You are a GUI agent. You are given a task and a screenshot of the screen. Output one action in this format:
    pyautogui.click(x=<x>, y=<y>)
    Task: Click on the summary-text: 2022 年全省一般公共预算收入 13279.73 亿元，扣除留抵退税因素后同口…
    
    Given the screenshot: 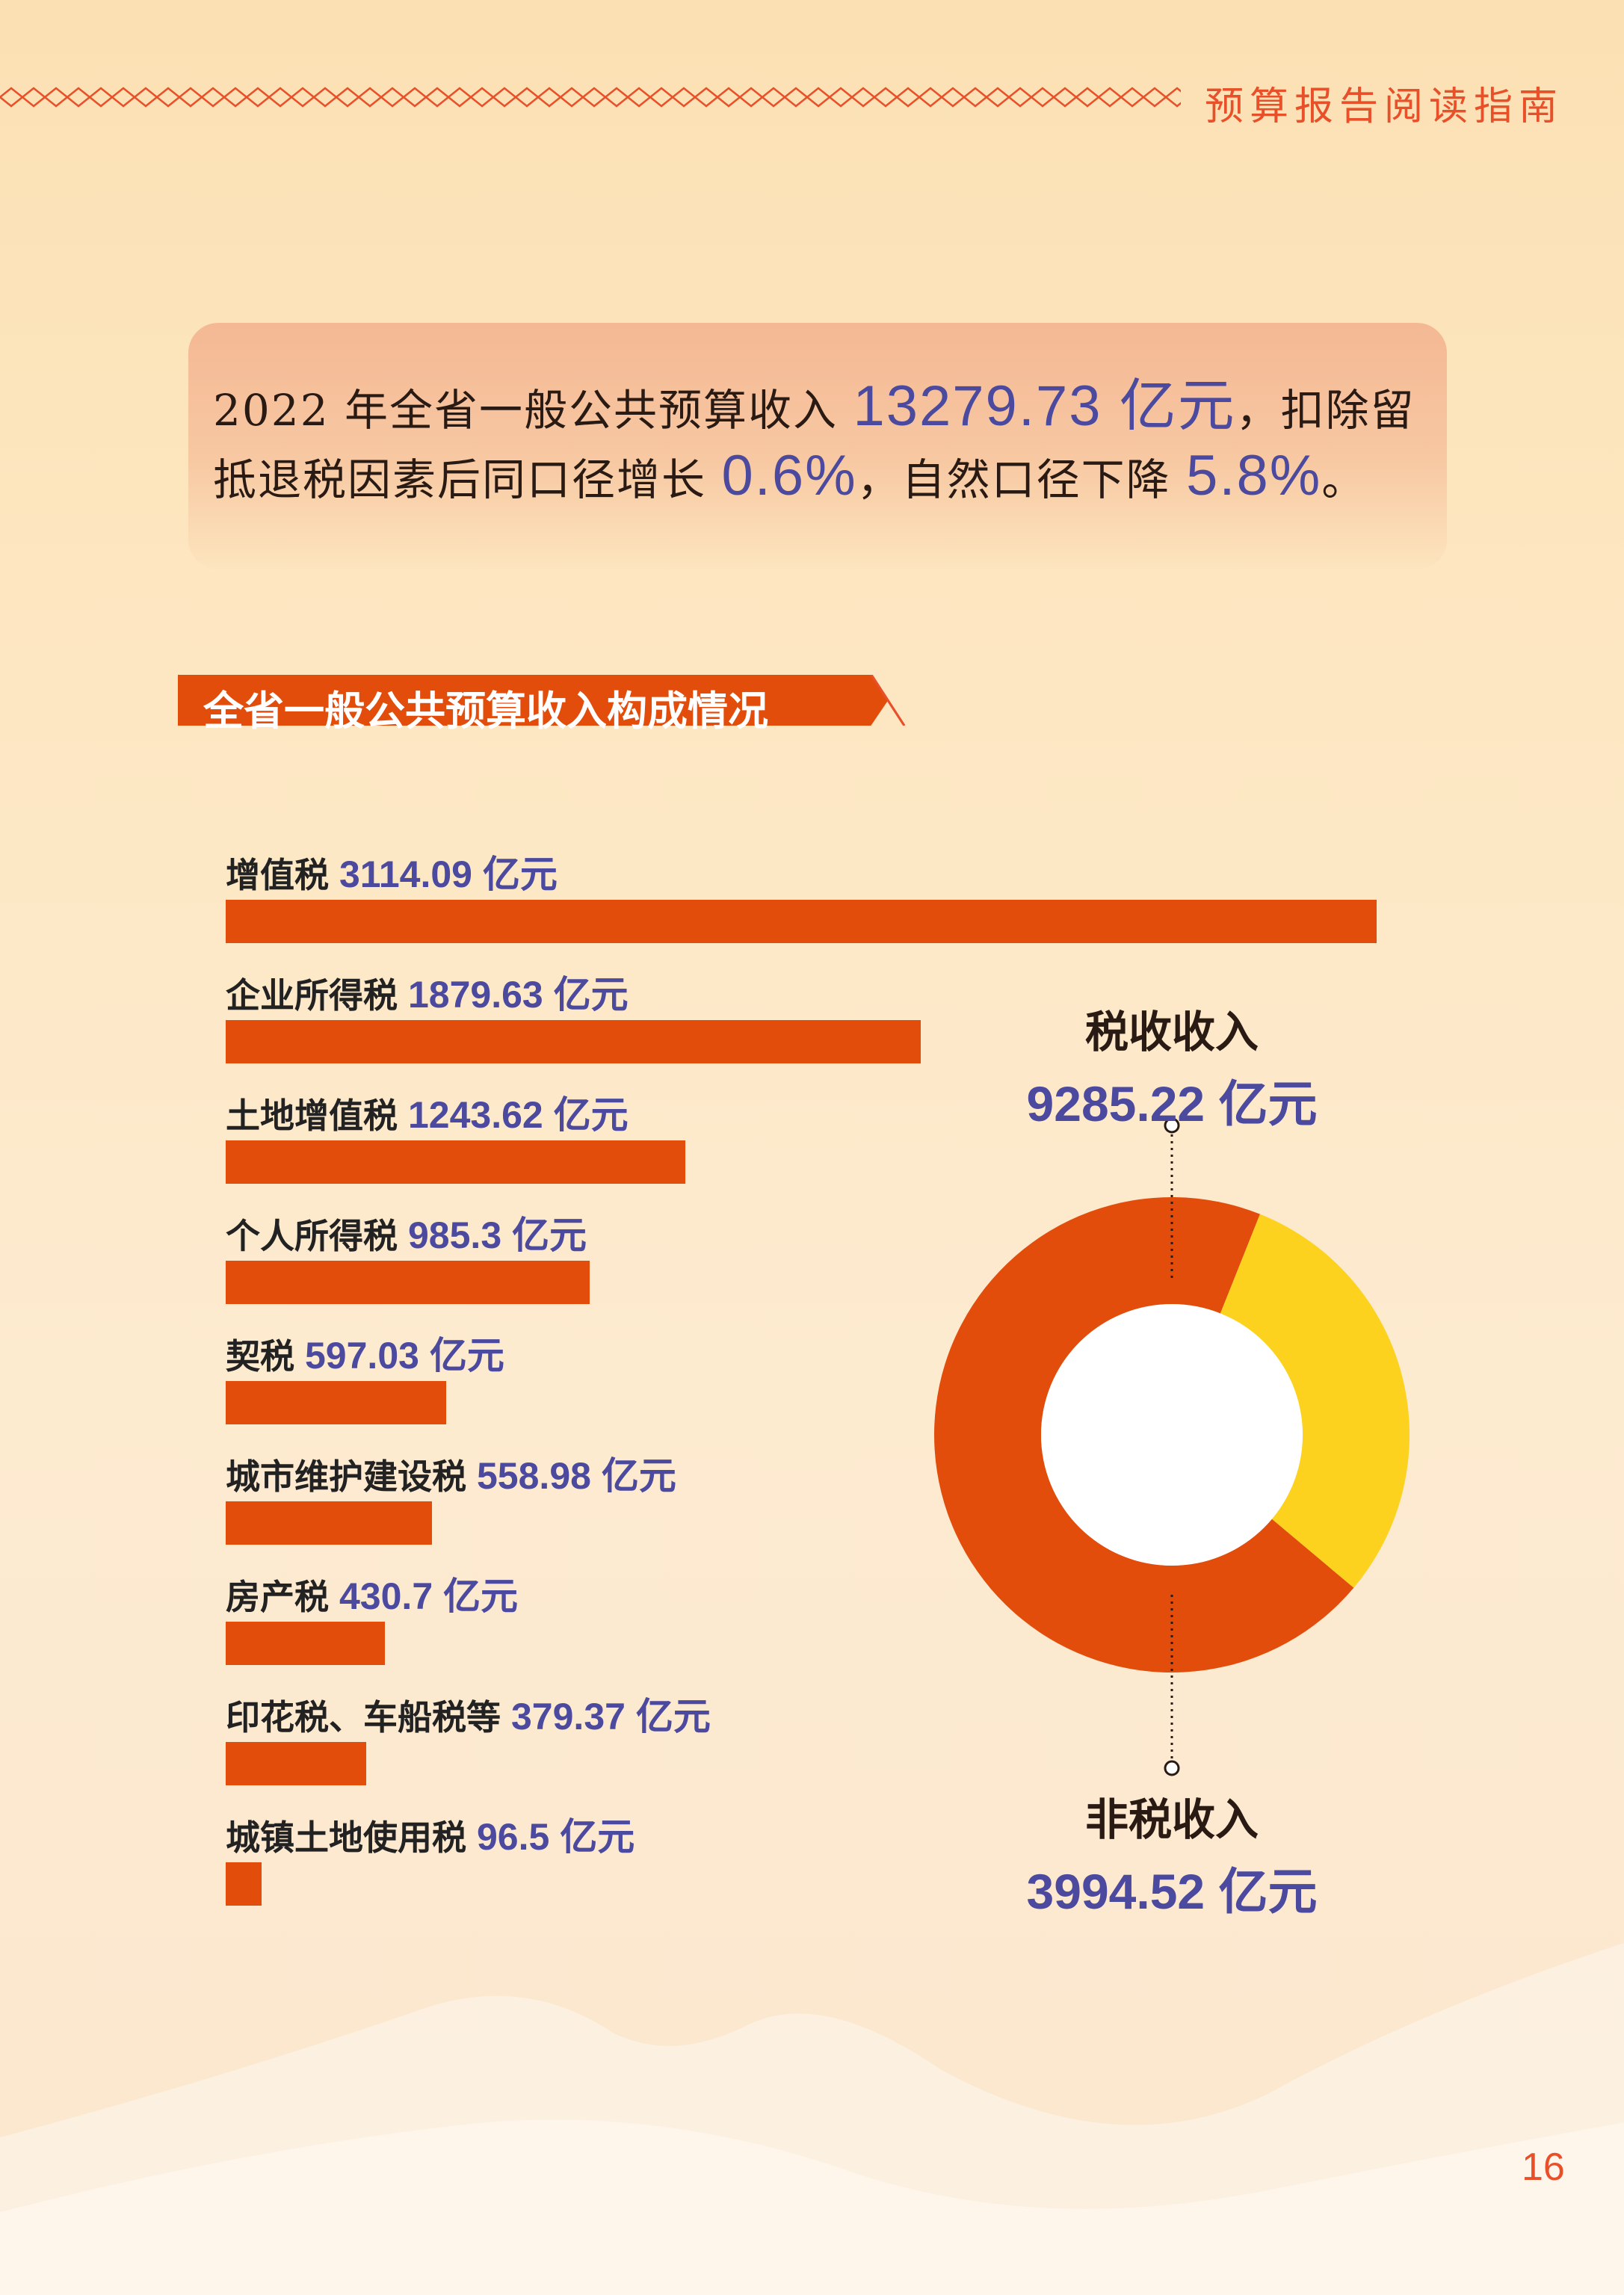 What is the action you would take?
    pyautogui.click(x=826, y=443)
    